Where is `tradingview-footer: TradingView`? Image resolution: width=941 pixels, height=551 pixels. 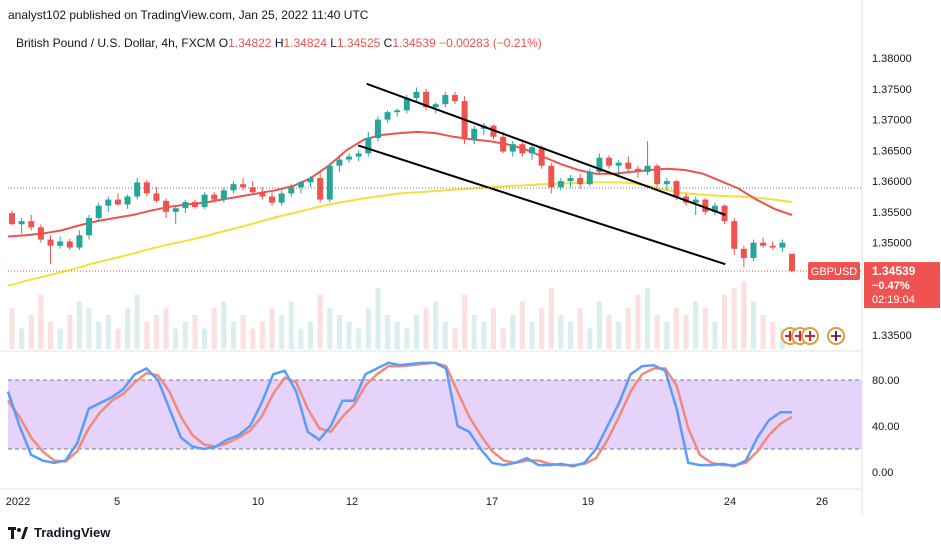
tradingview-footer: TradingView is located at coordinates (59, 532).